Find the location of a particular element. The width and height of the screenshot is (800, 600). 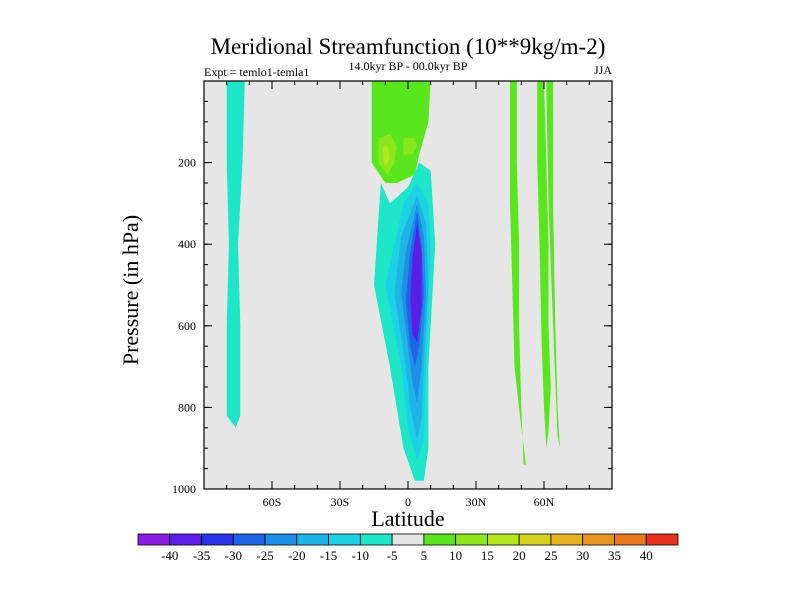

contour-region-nh-cell-left is located at coordinates (518, 273).